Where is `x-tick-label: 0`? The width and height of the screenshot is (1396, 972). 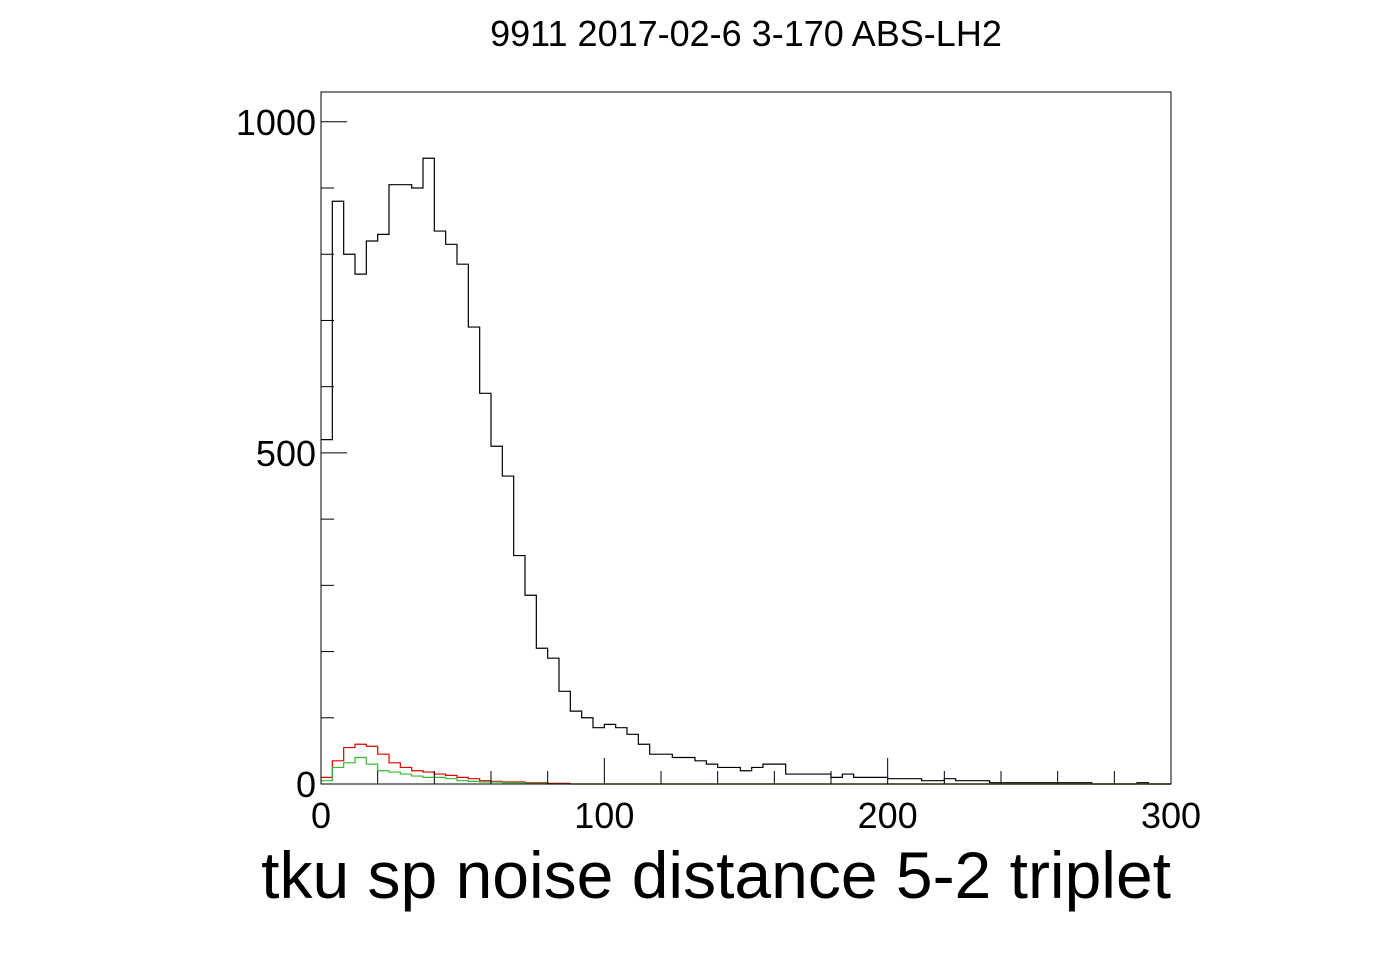 x-tick-label: 0 is located at coordinates (321, 815).